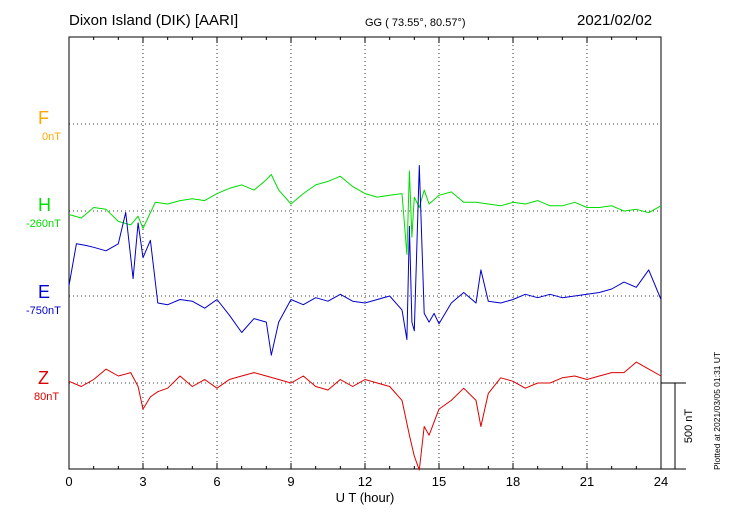 The height and width of the screenshot is (520, 730). I want to click on component-label-f: F, so click(43, 118).